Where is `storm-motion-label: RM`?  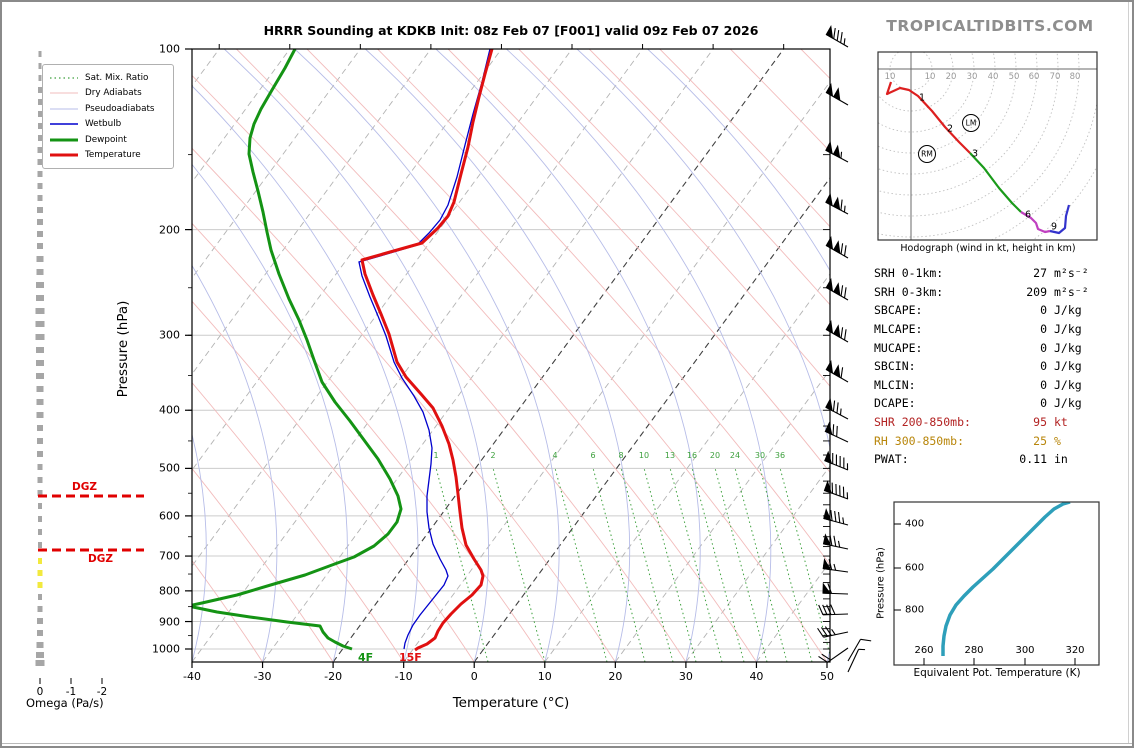 storm-motion-label: RM is located at coordinates (927, 154).